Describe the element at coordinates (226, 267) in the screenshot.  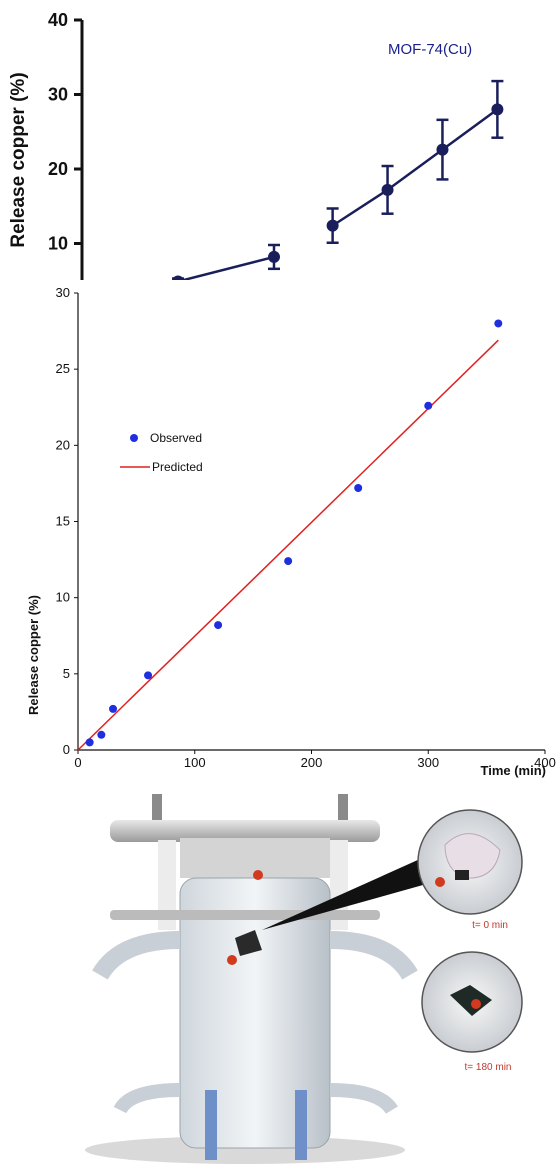
I see `series-line-left` at that location.